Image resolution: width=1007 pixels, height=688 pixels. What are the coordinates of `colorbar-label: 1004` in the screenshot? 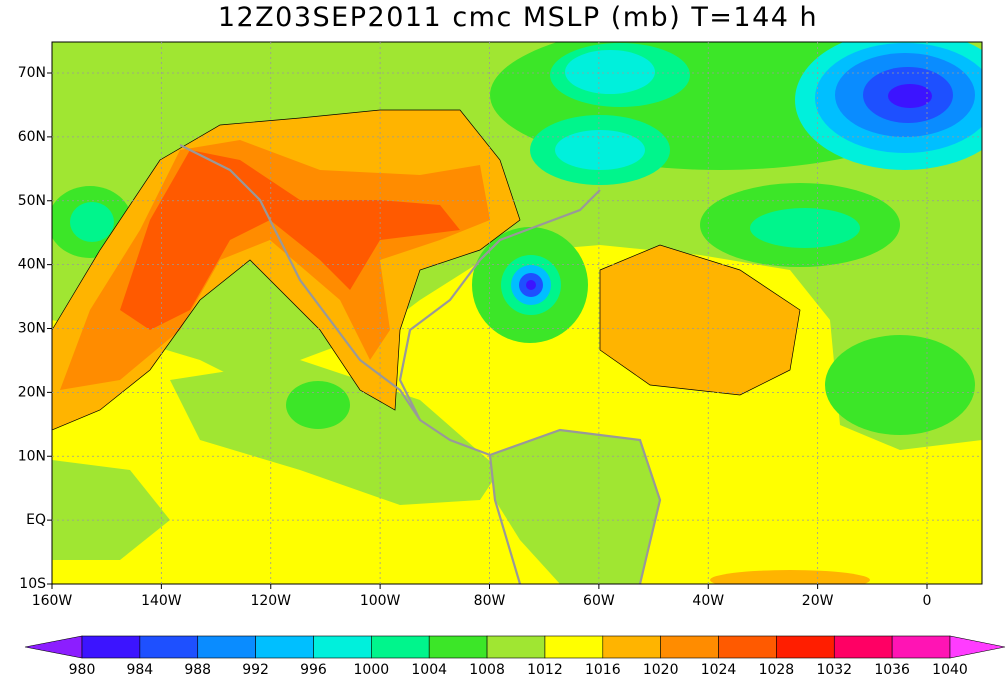 It's located at (429, 670).